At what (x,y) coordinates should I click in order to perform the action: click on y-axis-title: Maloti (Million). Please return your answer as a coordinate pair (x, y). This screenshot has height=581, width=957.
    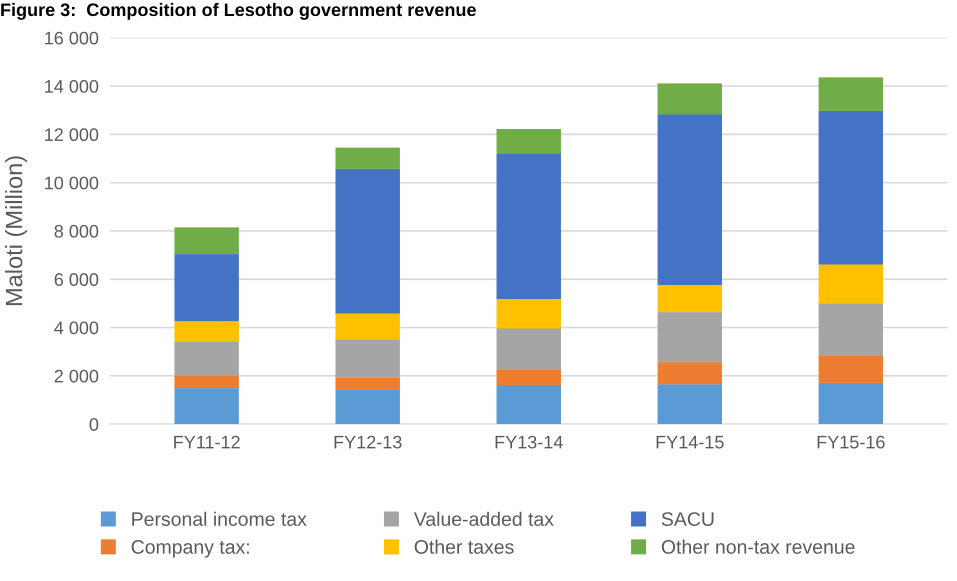
    Looking at the image, I should click on (16, 231).